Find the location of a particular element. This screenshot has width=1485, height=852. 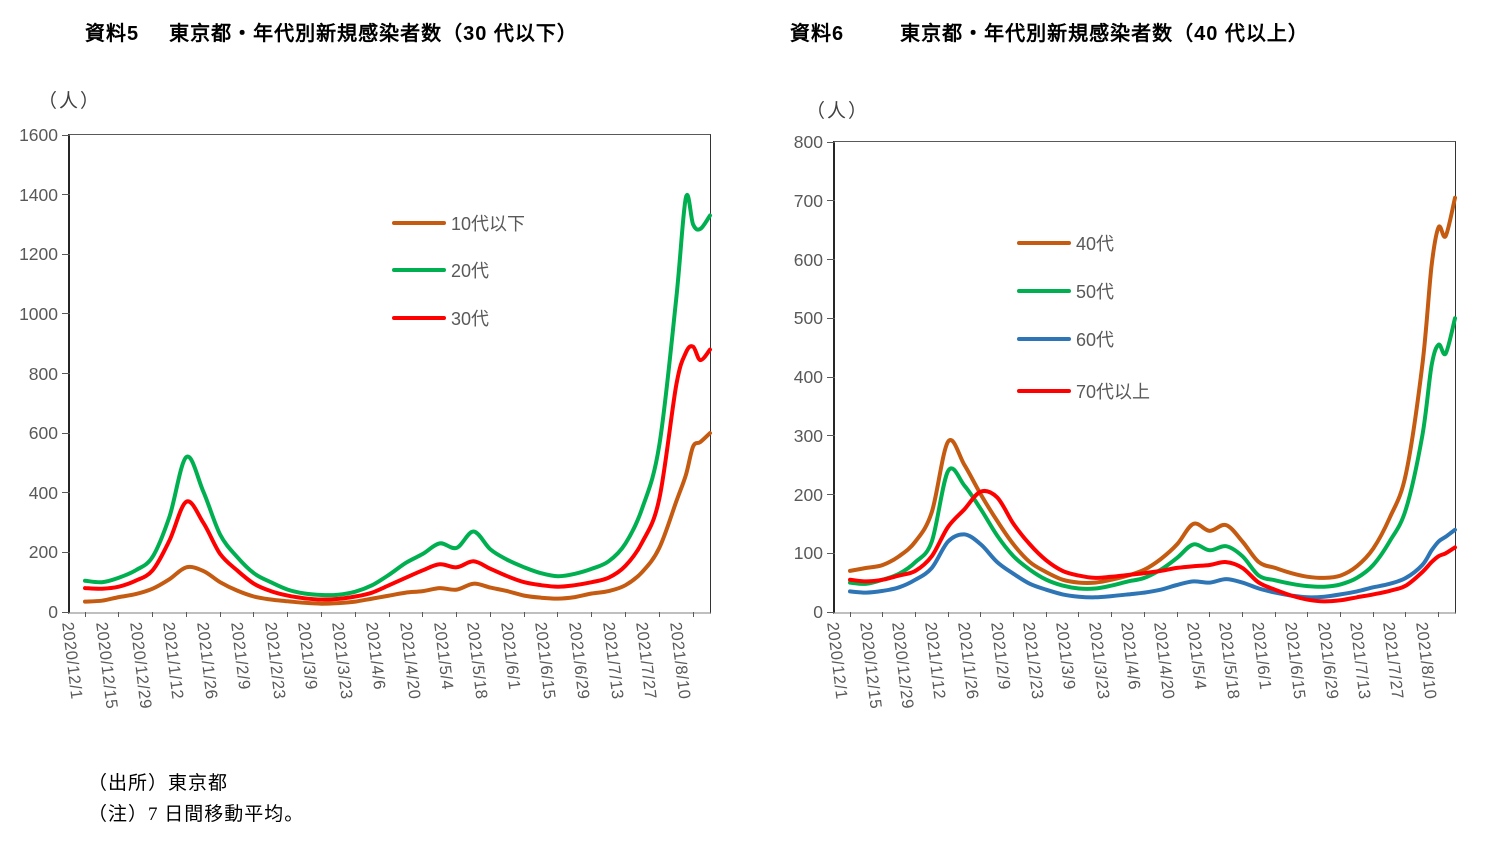

legend-label: 60代 is located at coordinates (1095, 340).